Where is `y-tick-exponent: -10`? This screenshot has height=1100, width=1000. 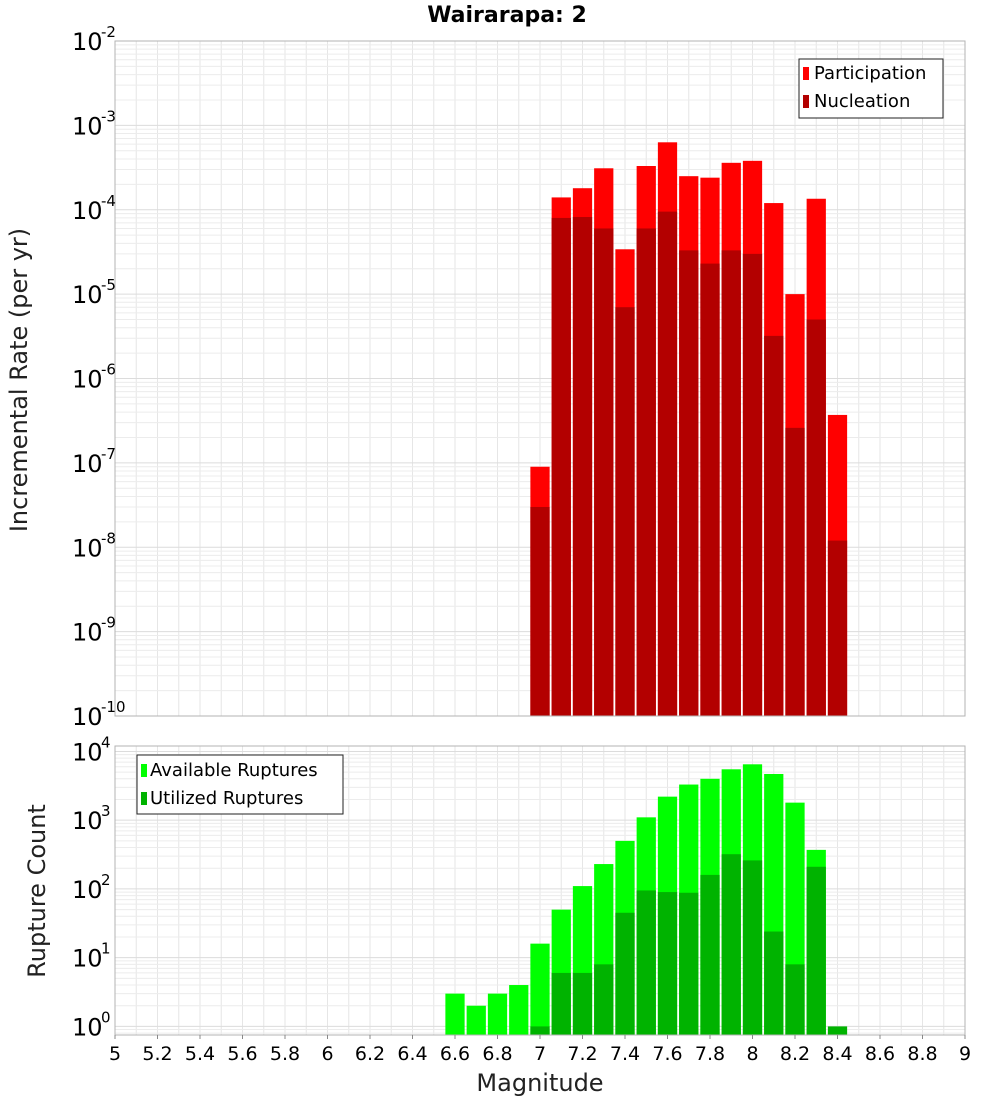 y-tick-exponent: -10 is located at coordinates (113, 707).